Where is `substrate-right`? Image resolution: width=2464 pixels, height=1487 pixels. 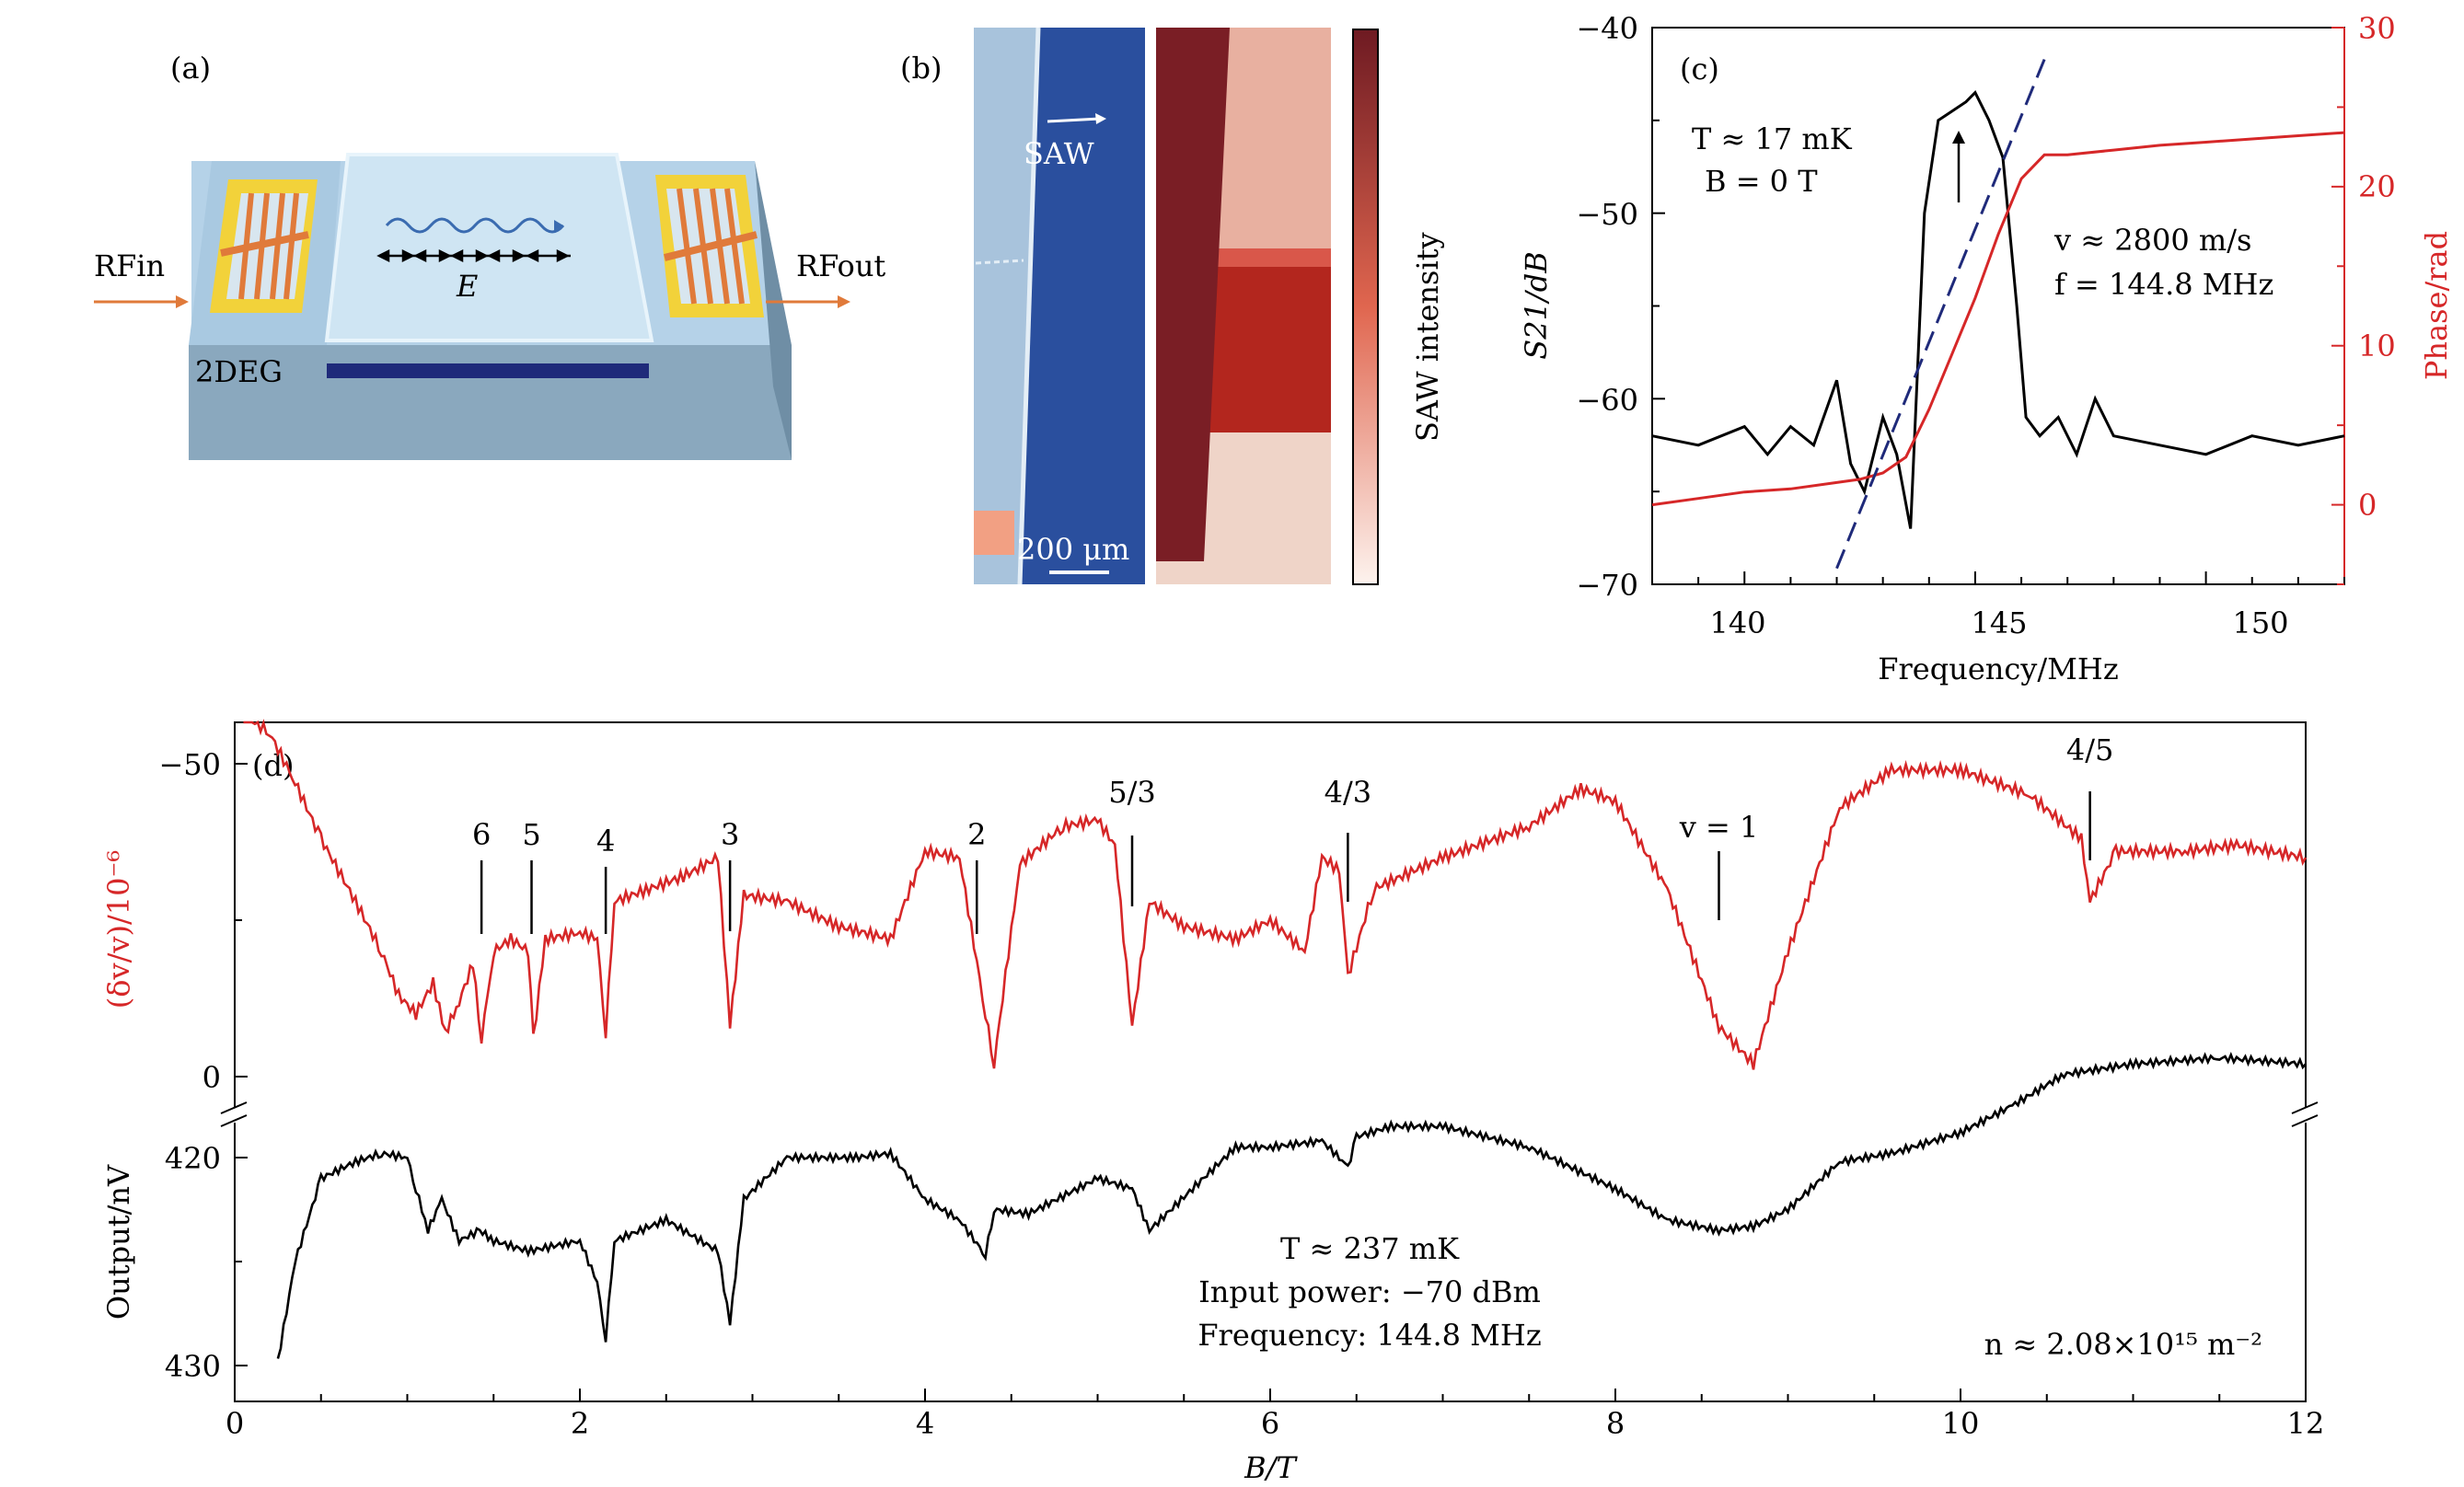
substrate-right is located at coordinates (774, 310).